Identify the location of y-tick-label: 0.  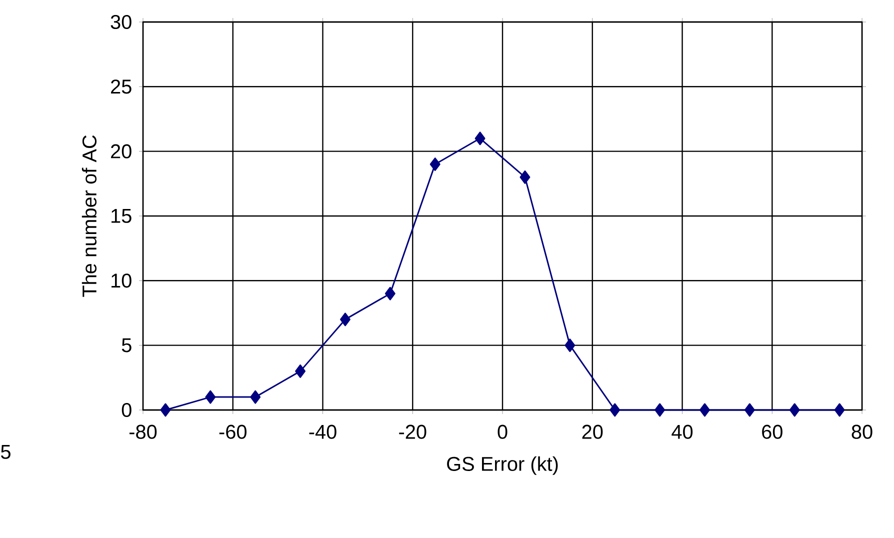
(127, 410).